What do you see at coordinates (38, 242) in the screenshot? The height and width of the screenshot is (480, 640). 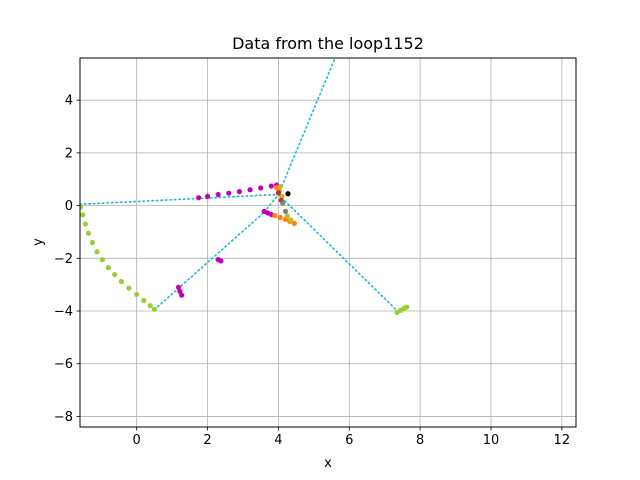 I see `y-axis-label: y` at bounding box center [38, 242].